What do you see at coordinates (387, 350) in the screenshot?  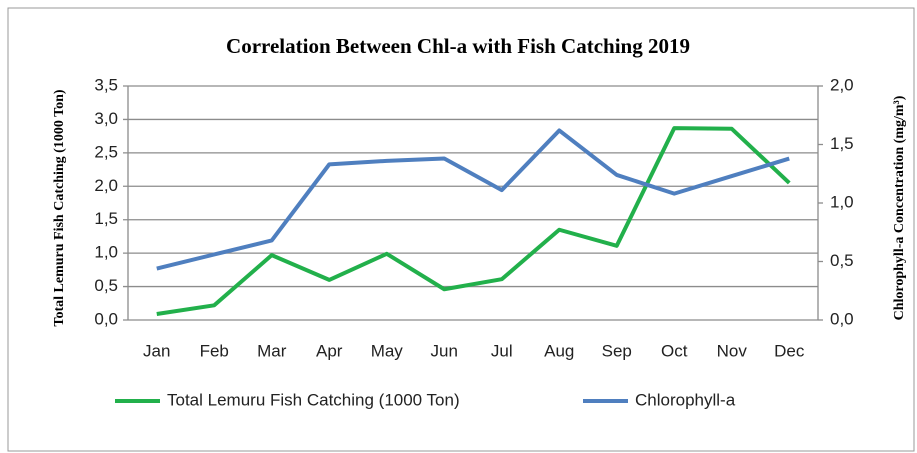 I see `x-tick-label: May` at bounding box center [387, 350].